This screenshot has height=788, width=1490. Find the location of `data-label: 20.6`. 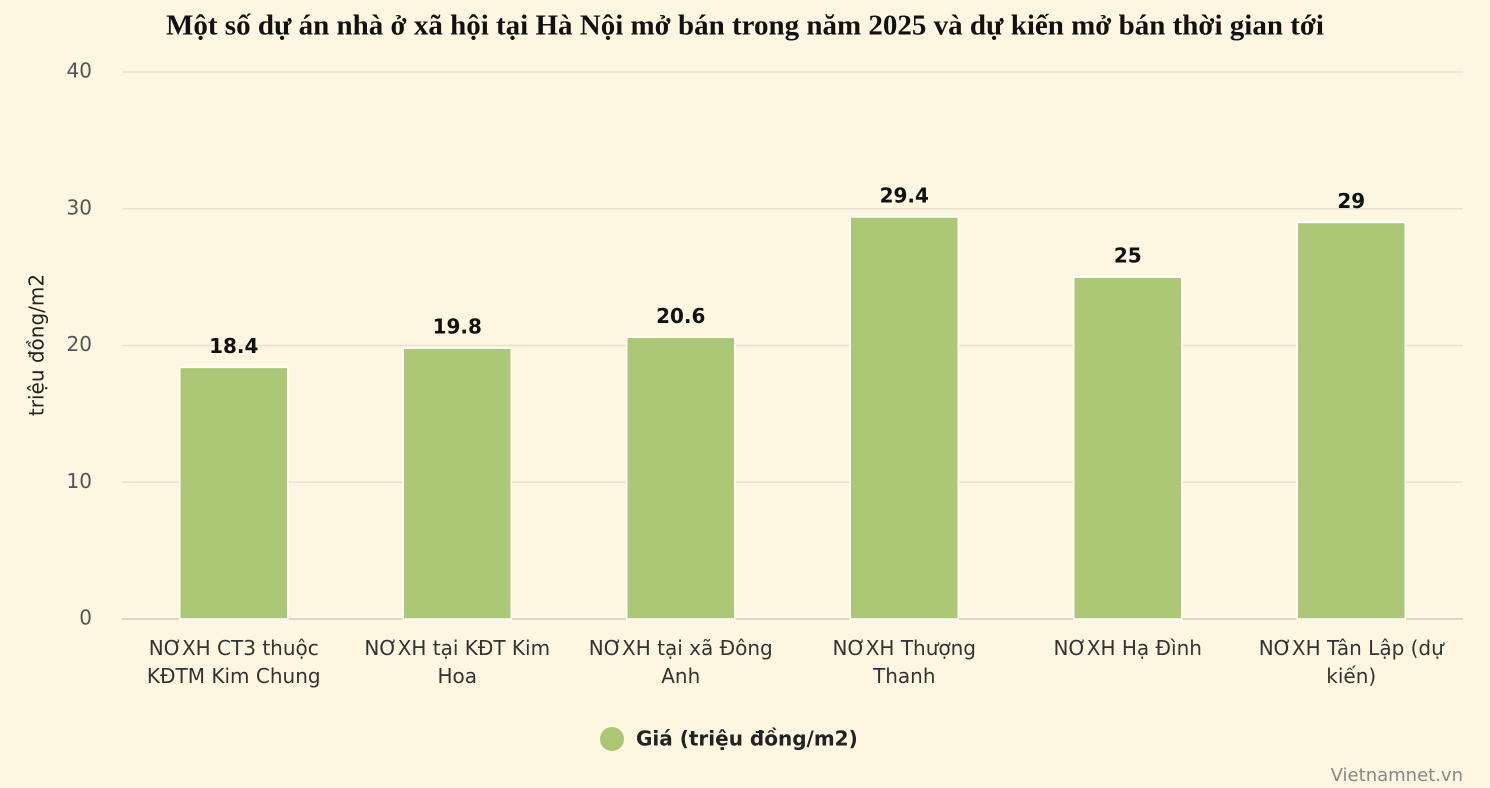

data-label: 20.6 is located at coordinates (680, 316).